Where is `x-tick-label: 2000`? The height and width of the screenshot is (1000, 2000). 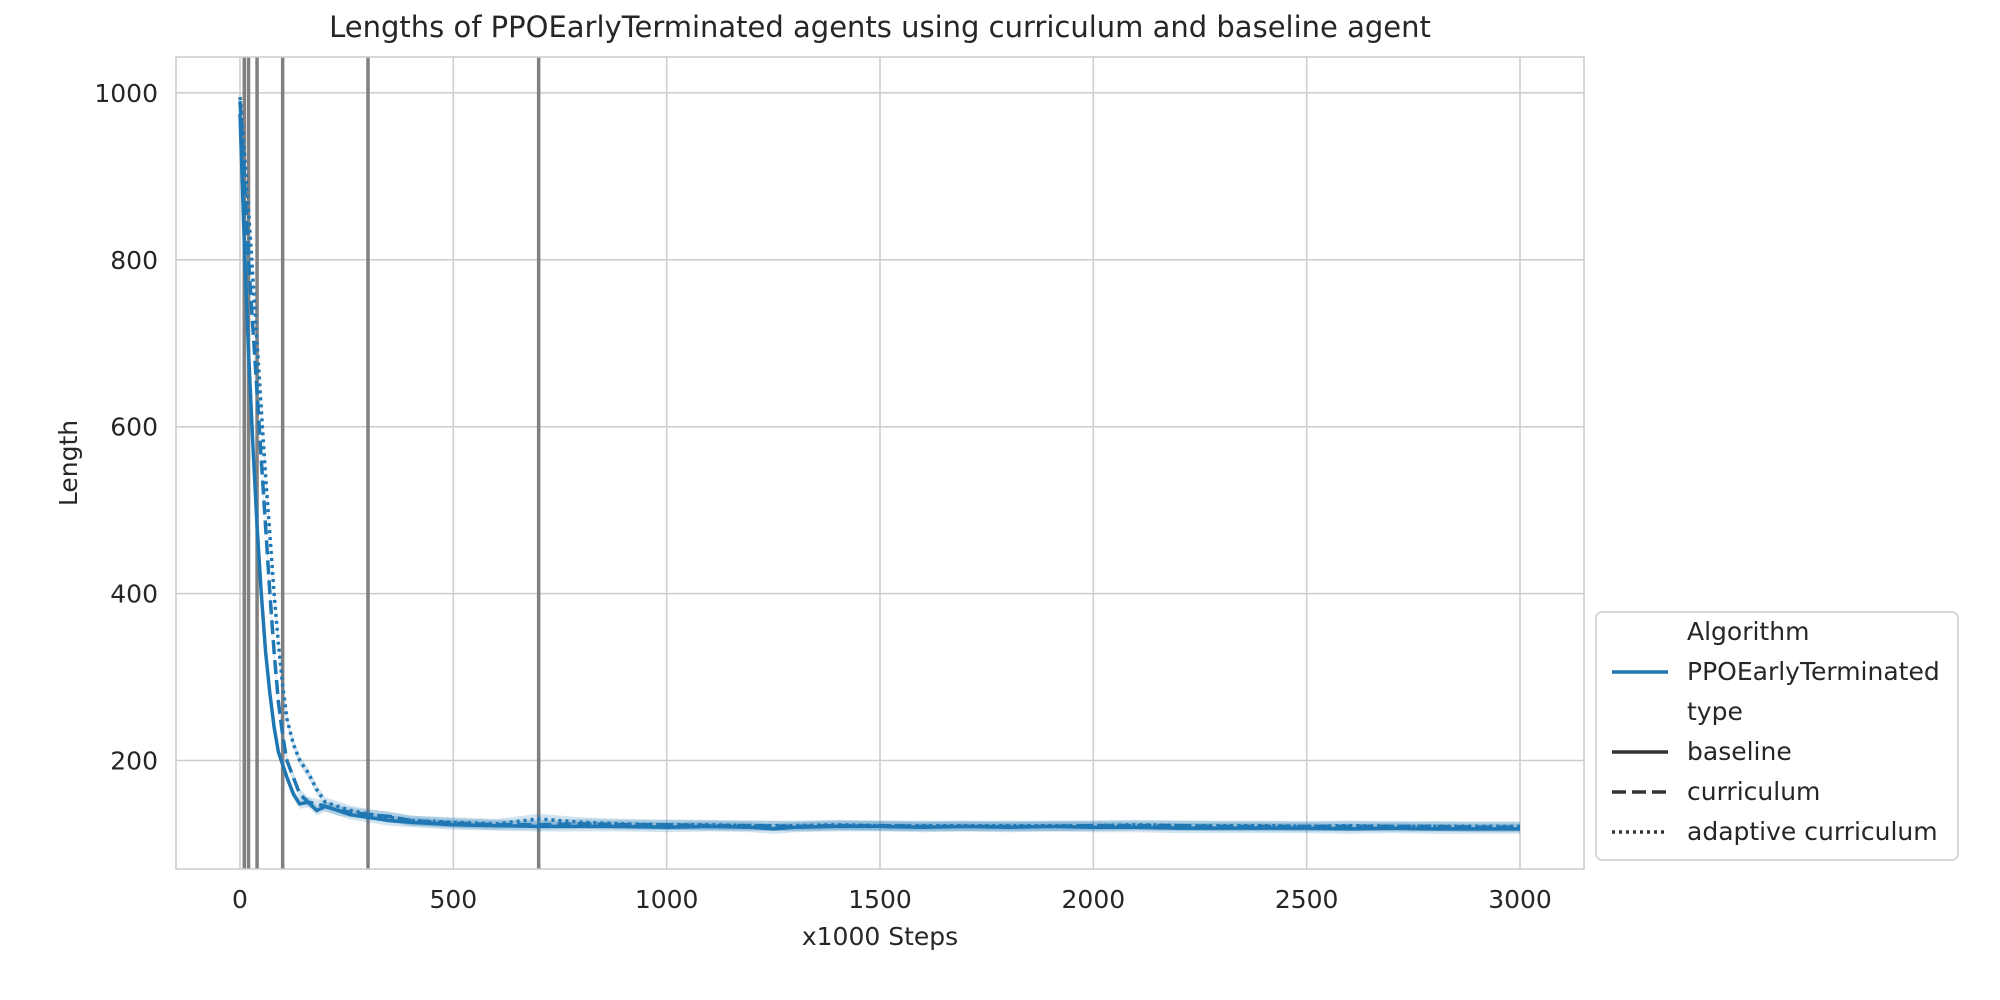 x-tick-label: 2000 is located at coordinates (1094, 899).